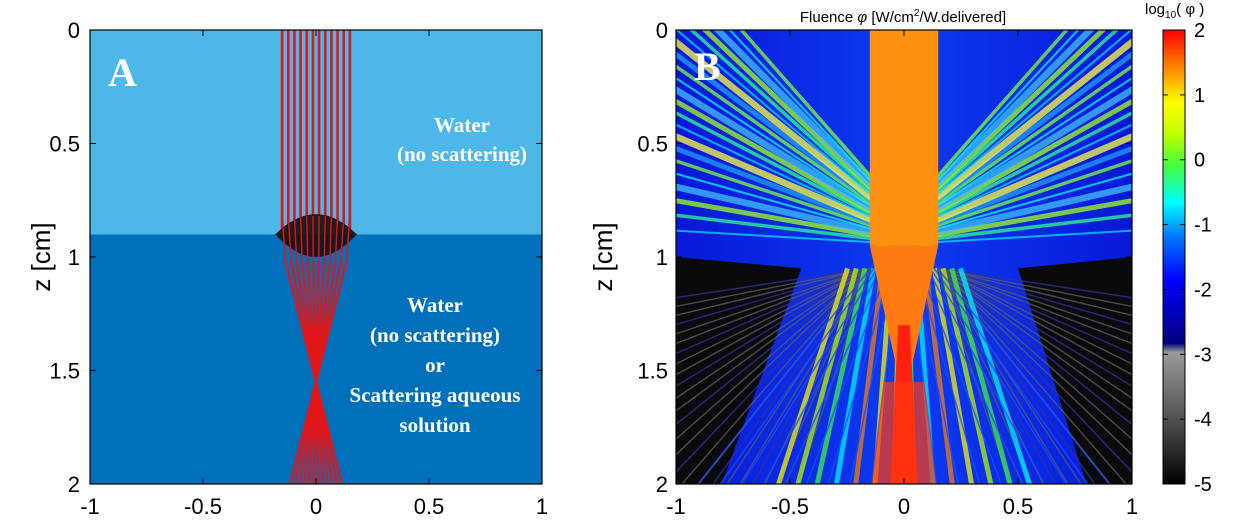 This screenshot has height=525, width=1248. Describe the element at coordinates (429, 506) in the screenshot. I see `x-tick-label: 0.5` at that location.